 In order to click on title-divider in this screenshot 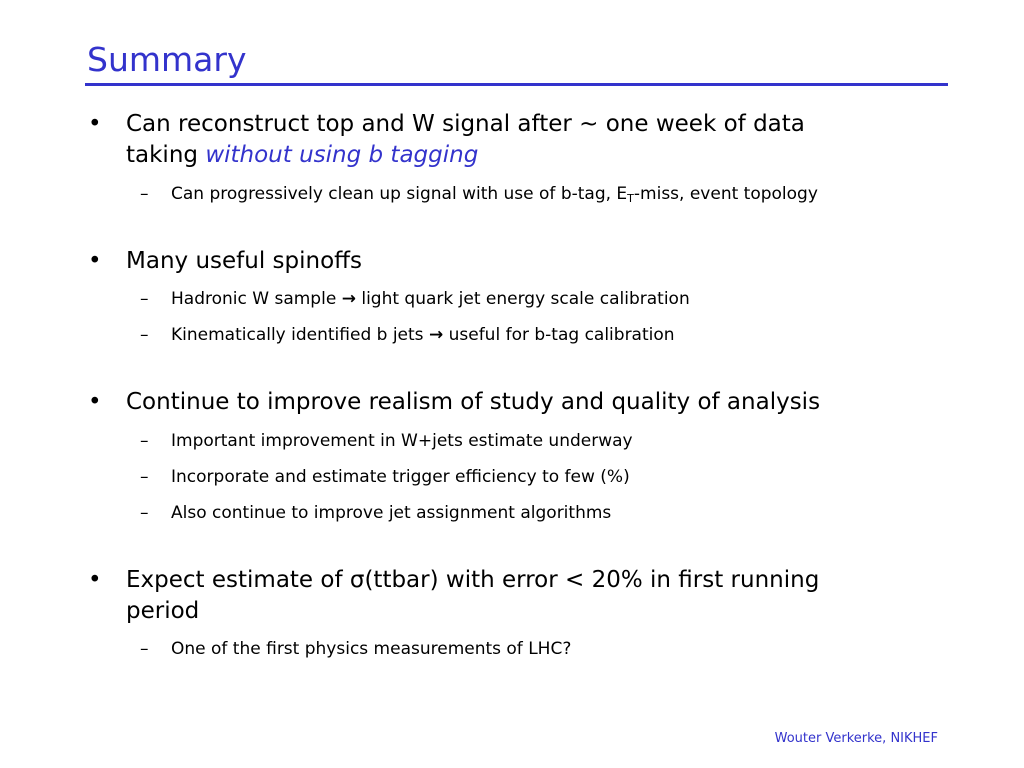, I will do `click(516, 84)`.